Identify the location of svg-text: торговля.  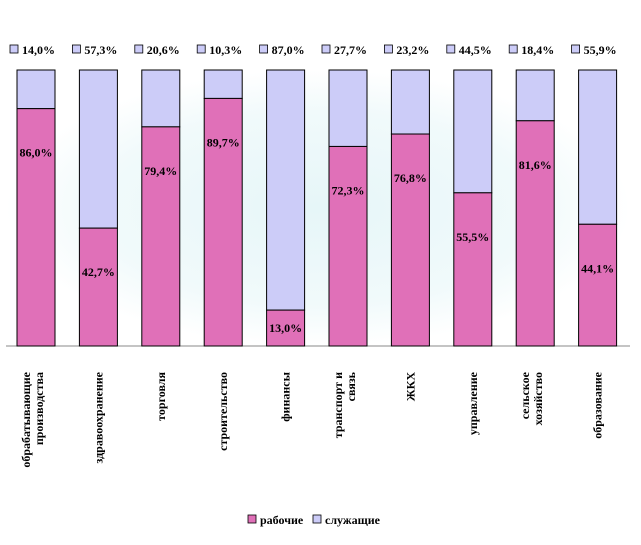
(161, 395).